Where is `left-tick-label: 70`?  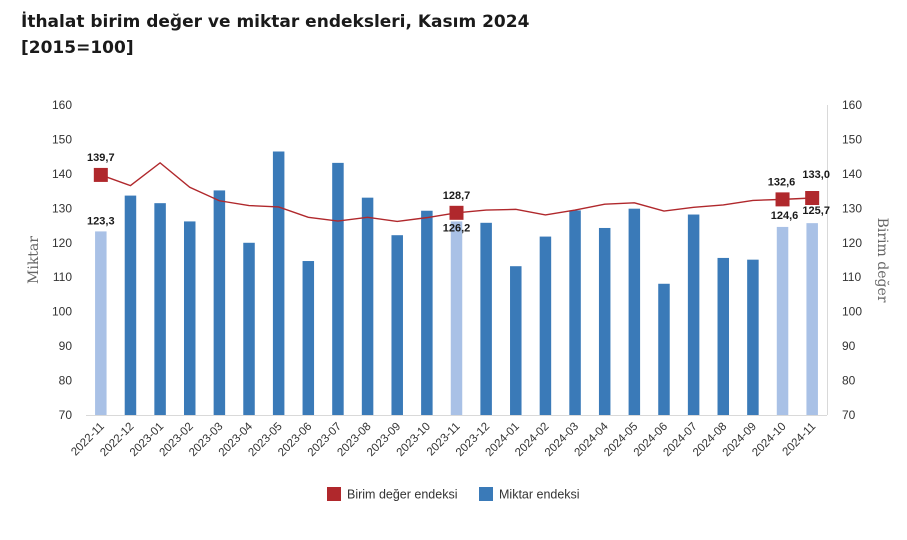 left-tick-label: 70 is located at coordinates (66, 415).